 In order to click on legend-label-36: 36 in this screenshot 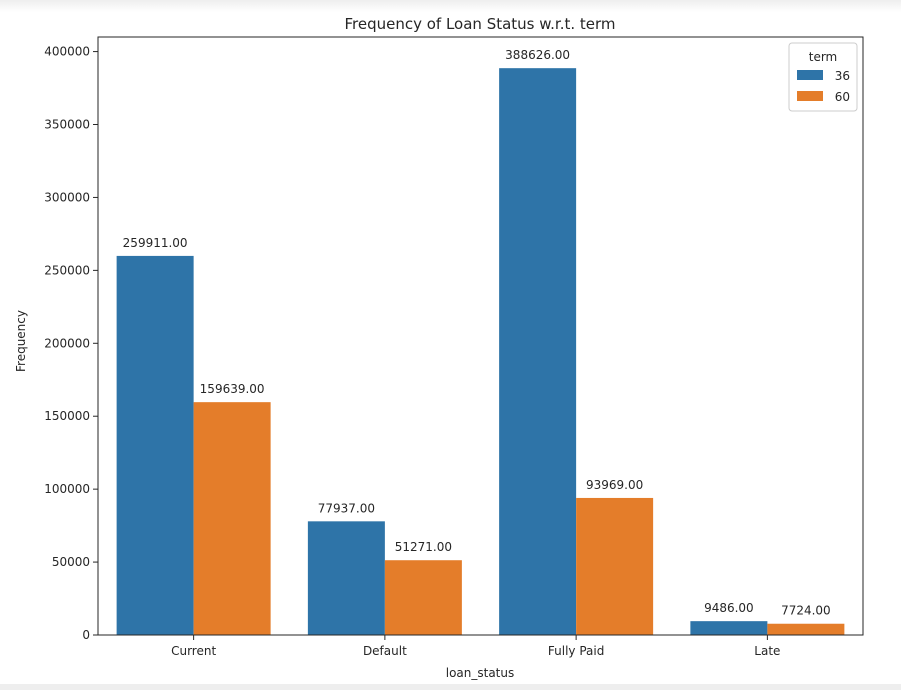, I will do `click(842, 76)`.